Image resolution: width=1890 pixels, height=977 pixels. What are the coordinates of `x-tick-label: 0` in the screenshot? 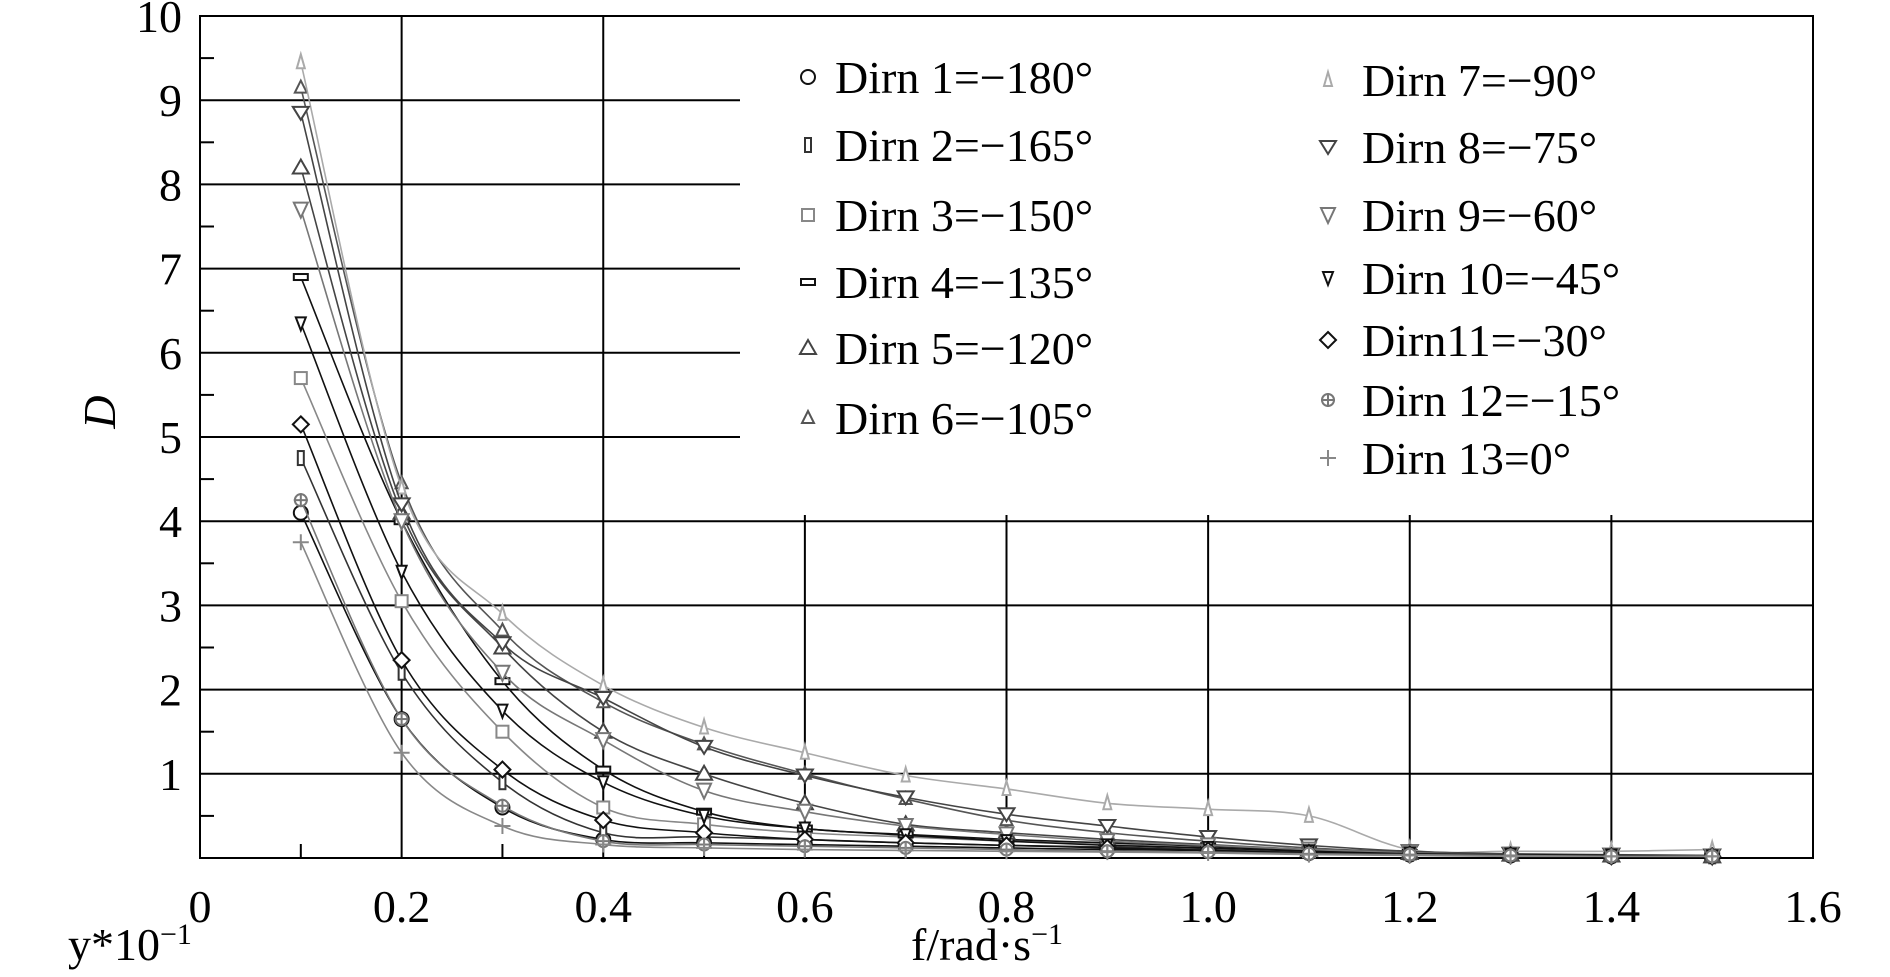 It's located at (200, 906).